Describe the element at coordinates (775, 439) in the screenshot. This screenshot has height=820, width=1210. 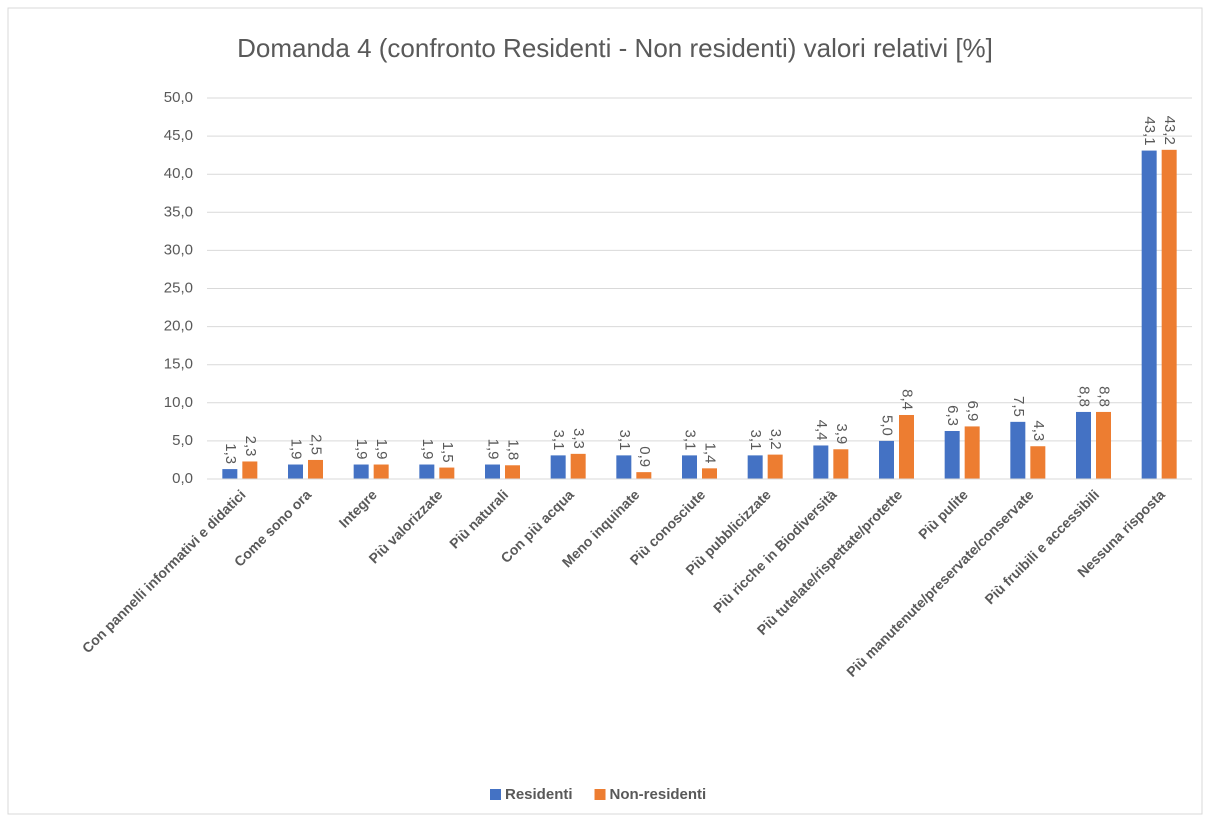
I see `value-label: 3,2` at that location.